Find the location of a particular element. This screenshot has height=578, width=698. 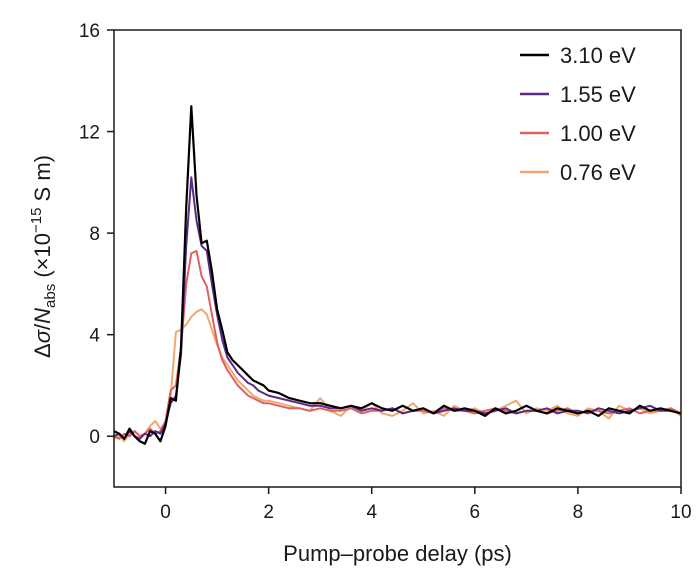

y-axis-label-delta: Δ is located at coordinates (42, 350).